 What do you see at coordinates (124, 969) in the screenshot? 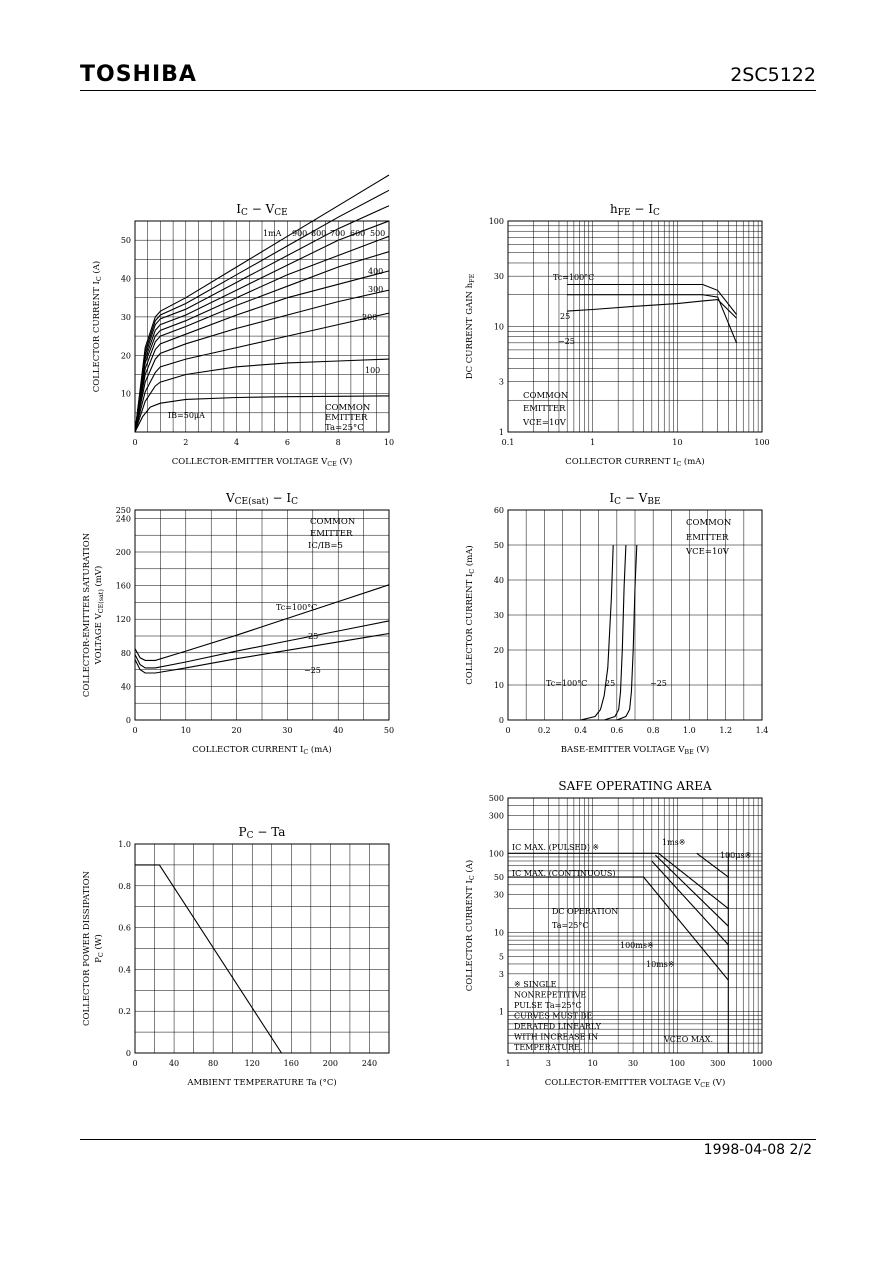
I see `pc_ta-ytick-label: 0.4` at bounding box center [124, 969].